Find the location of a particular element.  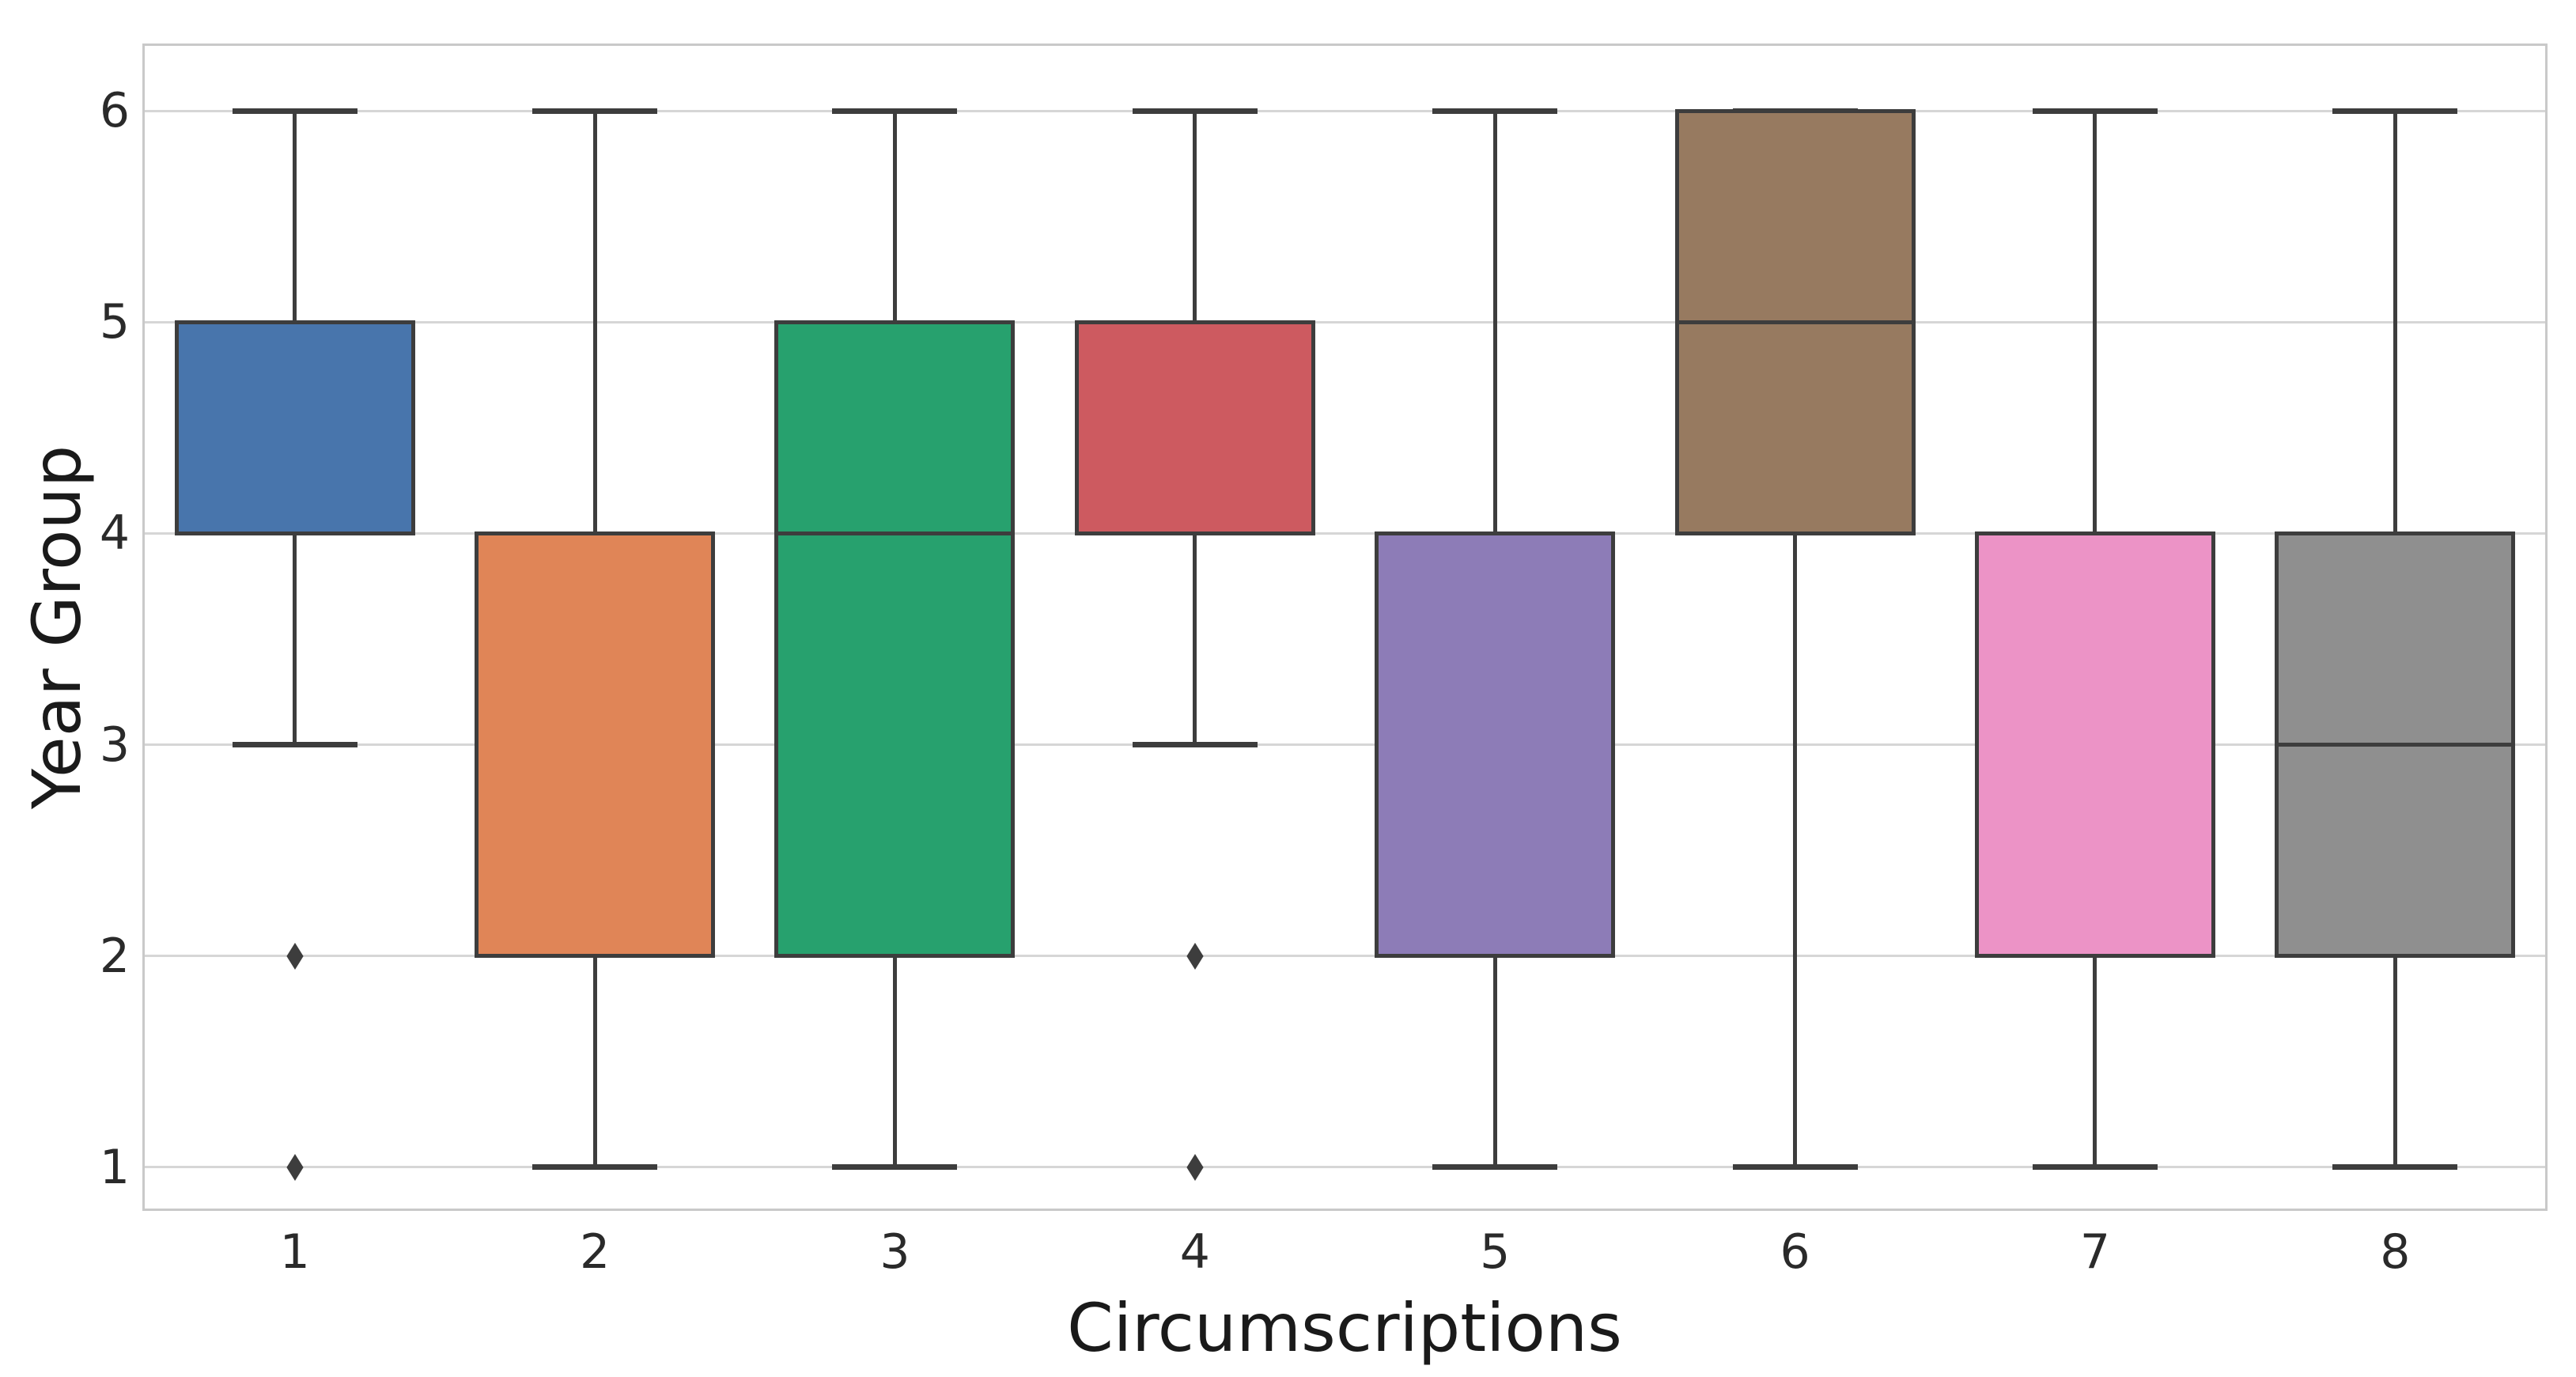

box-2-upper-cap is located at coordinates (595, 111).